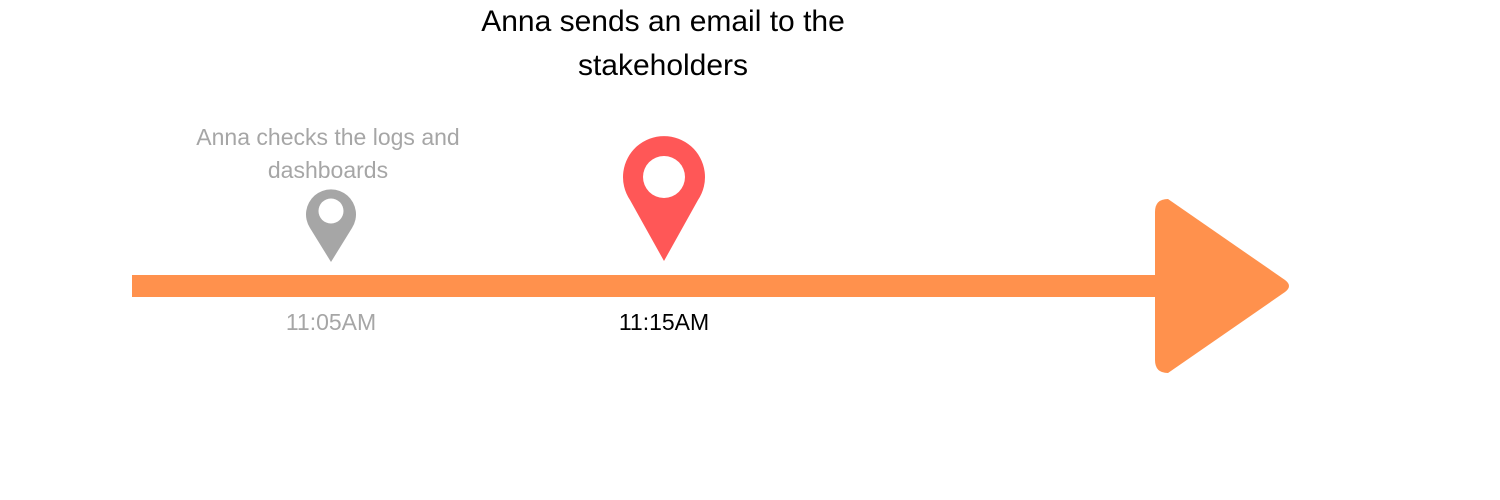 This screenshot has width=1500, height=500. Describe the element at coordinates (328, 153) in the screenshot. I see `past-event-caption: Anna checks the logs and dashboards` at that location.